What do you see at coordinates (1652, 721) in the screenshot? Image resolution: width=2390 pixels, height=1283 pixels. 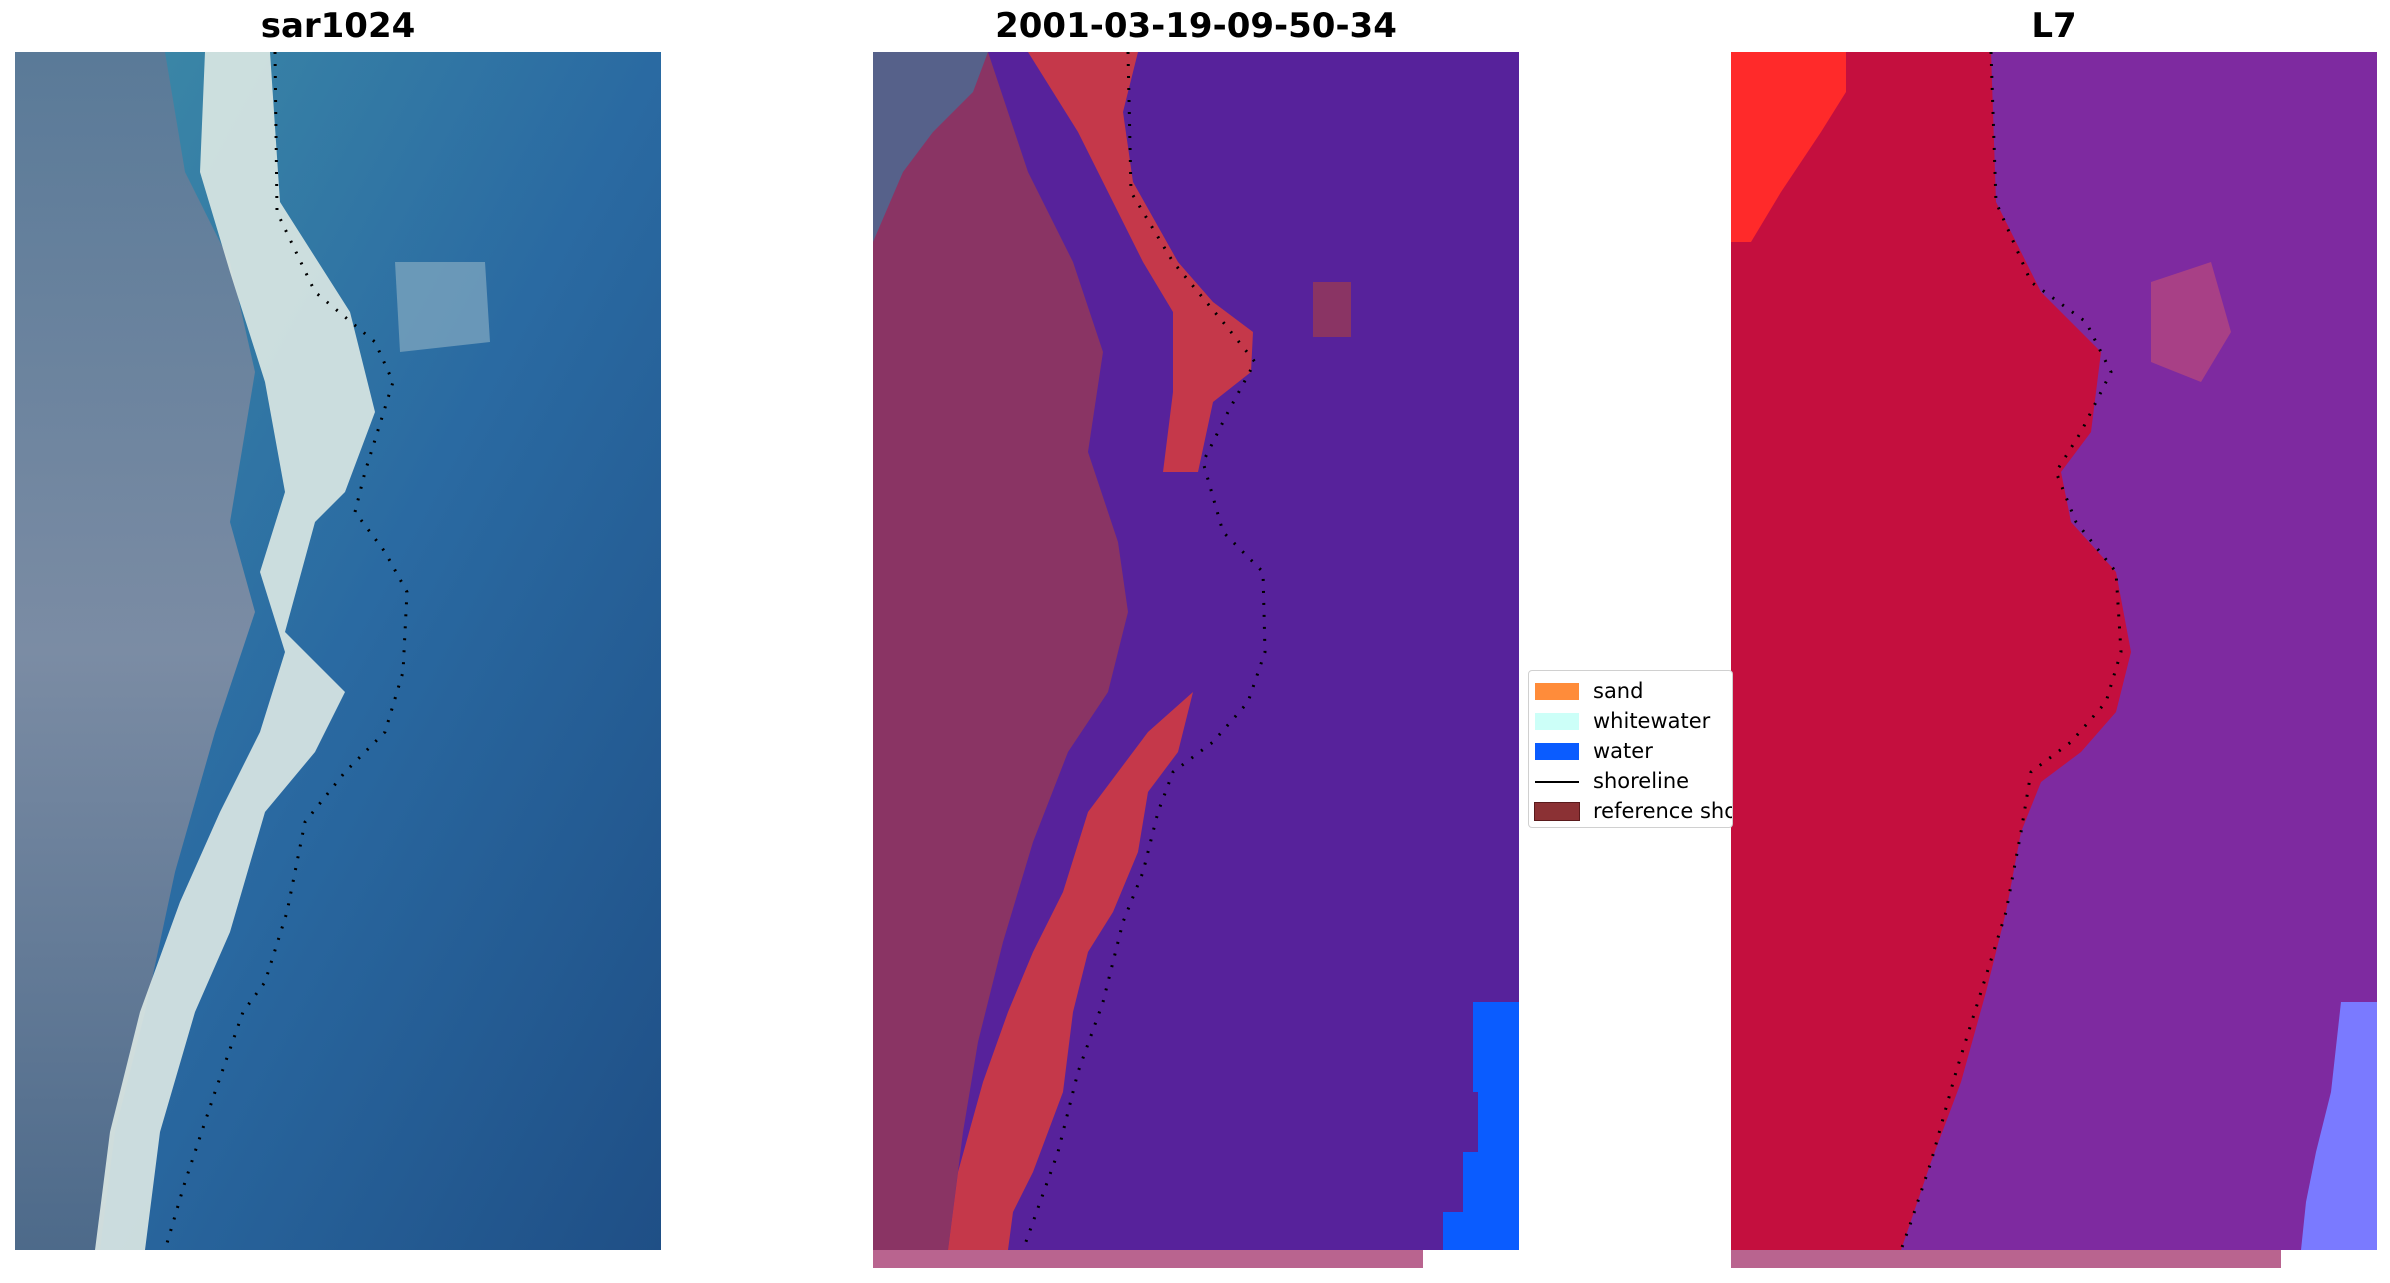 I see `legend-label-whitewater: whitewater` at bounding box center [1652, 721].